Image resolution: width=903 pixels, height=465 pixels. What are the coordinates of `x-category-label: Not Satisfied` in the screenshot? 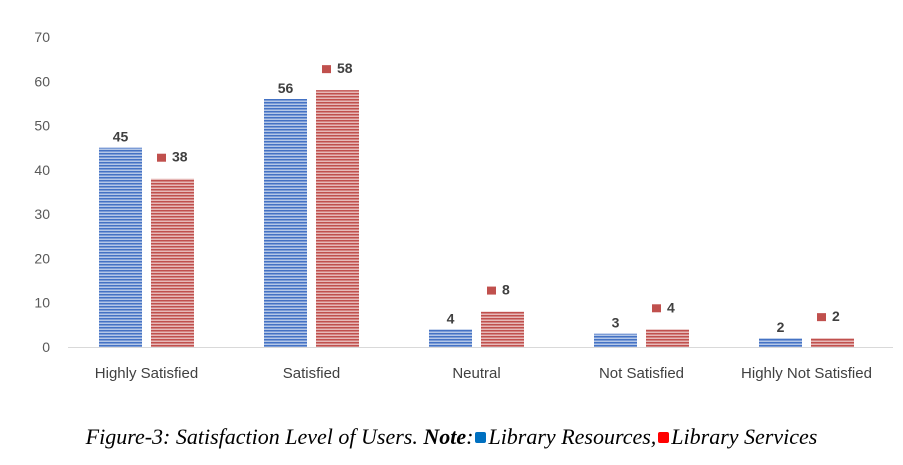 It's located at (641, 373).